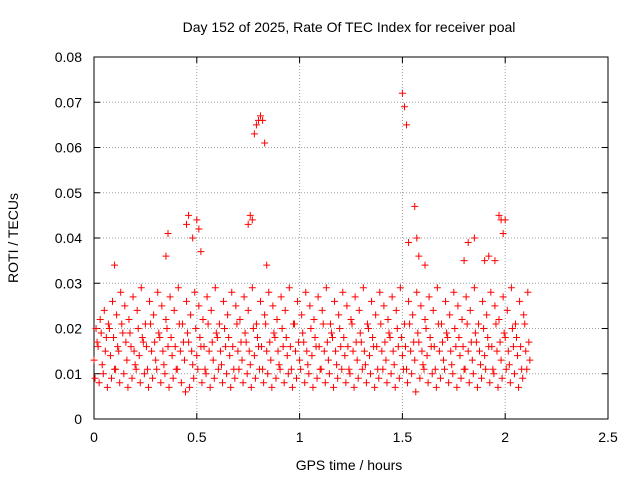 Image resolution: width=640 pixels, height=480 pixels. I want to click on x-tick-label: 0, so click(94, 437).